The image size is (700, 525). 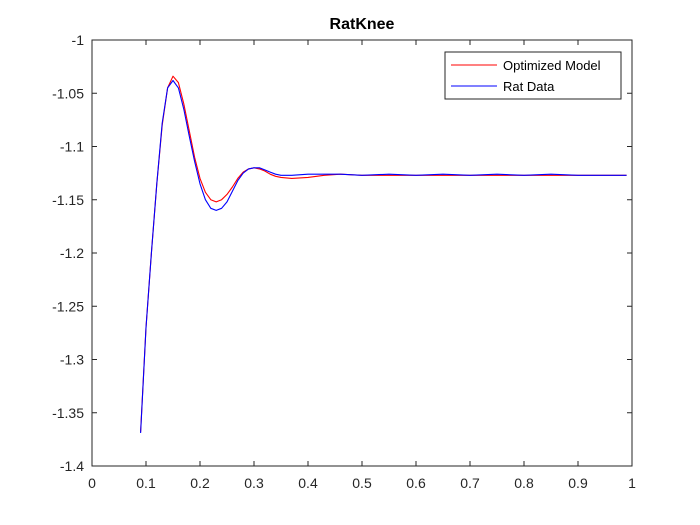 I want to click on y-tick-label: -1.05, so click(x=68, y=93).